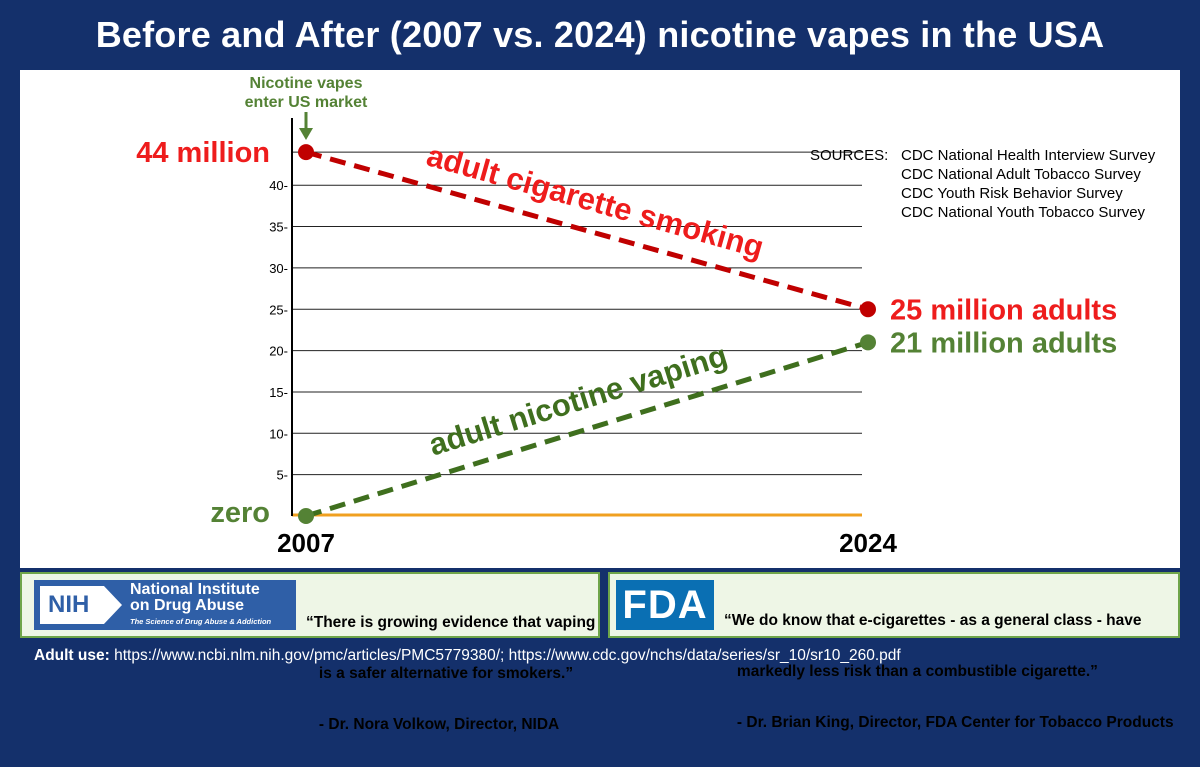 The width and height of the screenshot is (1200, 767). I want to click on nih-mark: NIH, so click(81, 605).